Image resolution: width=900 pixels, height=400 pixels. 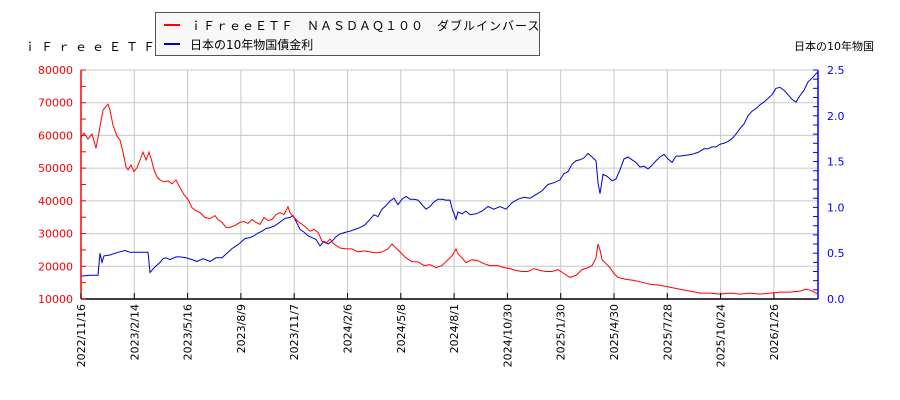 I want to click on x-axis-tick-label: 2024/2/6, so click(x=348, y=328).